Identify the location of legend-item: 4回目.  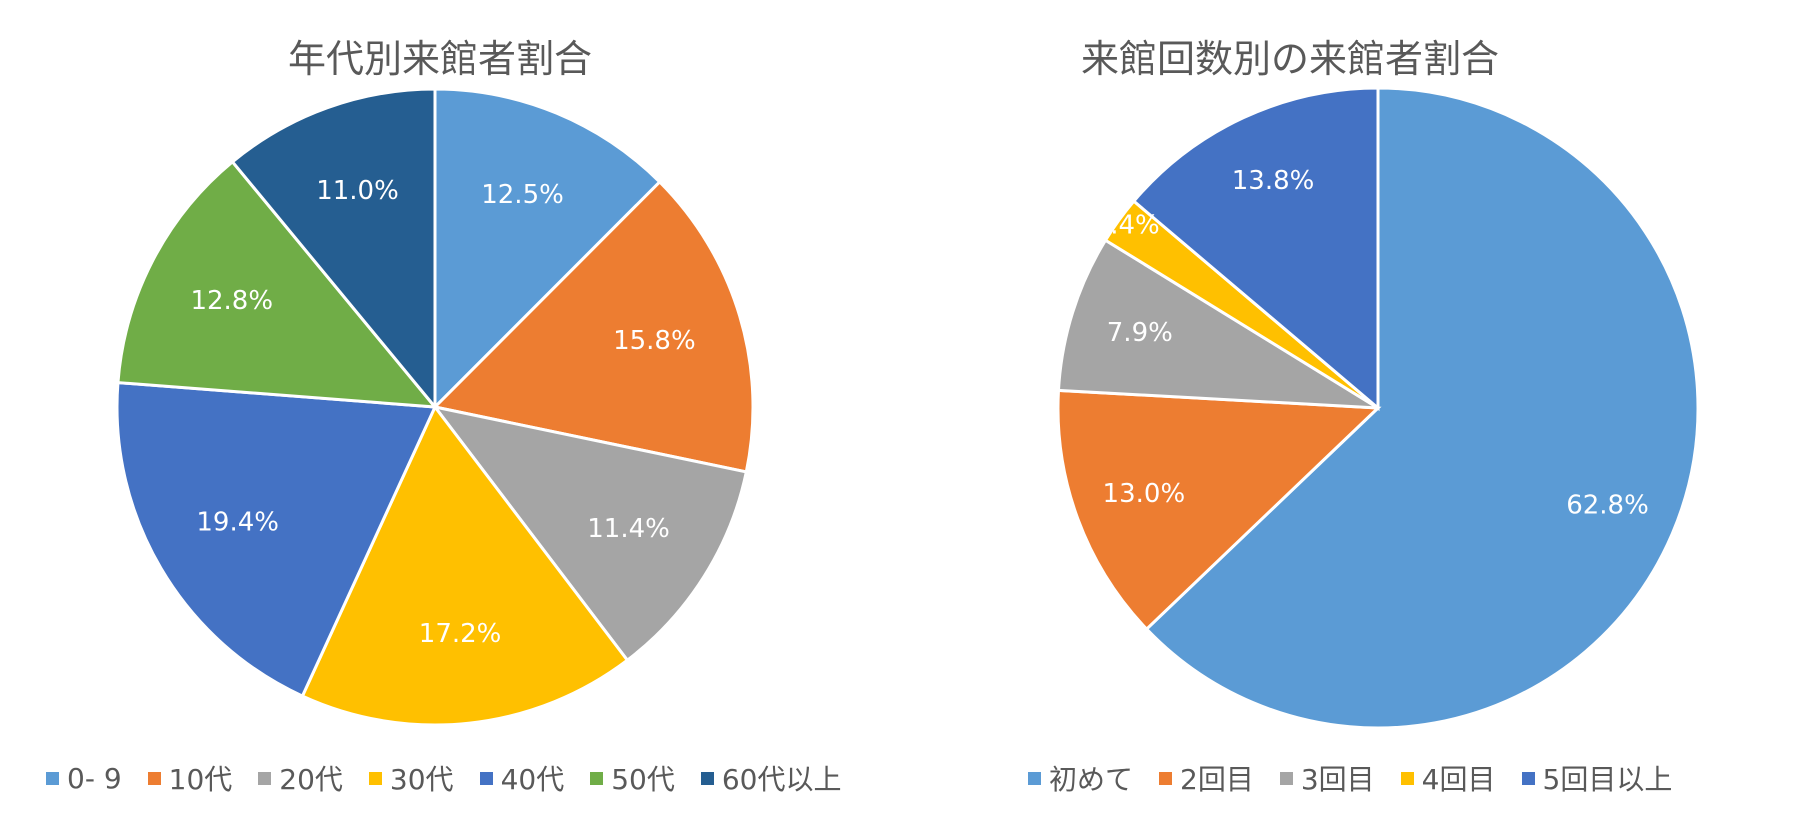
(1448, 778).